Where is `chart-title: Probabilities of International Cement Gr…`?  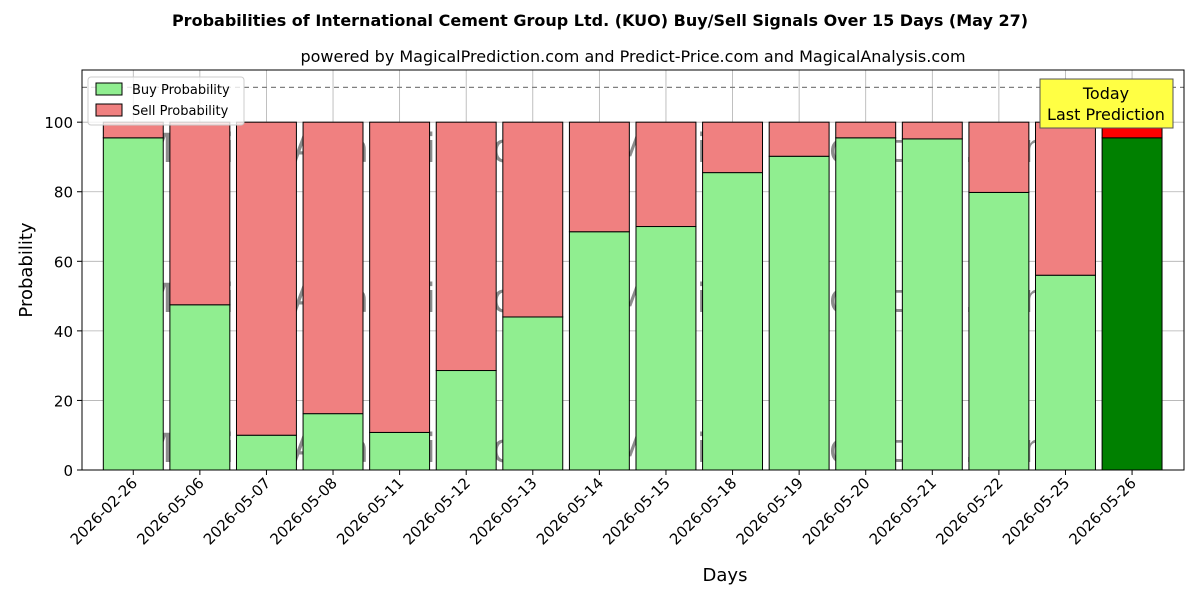
chart-title: Probabilities of International Cement Gr… is located at coordinates (600, 20).